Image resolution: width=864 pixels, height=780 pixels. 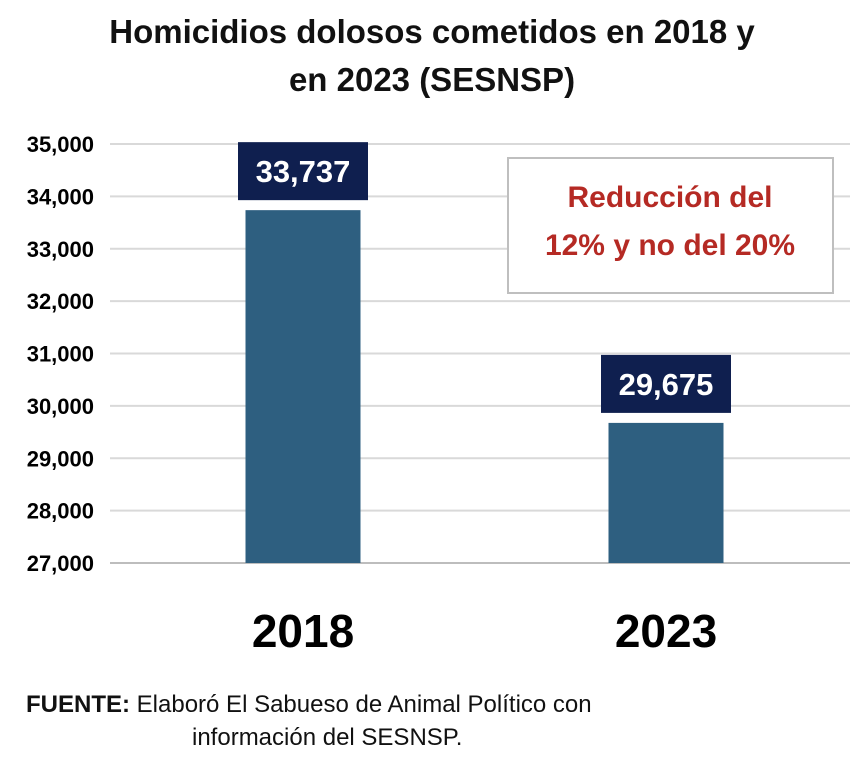 What do you see at coordinates (669, 197) in the screenshot?
I see `annotation-line-1: Reducción del` at bounding box center [669, 197].